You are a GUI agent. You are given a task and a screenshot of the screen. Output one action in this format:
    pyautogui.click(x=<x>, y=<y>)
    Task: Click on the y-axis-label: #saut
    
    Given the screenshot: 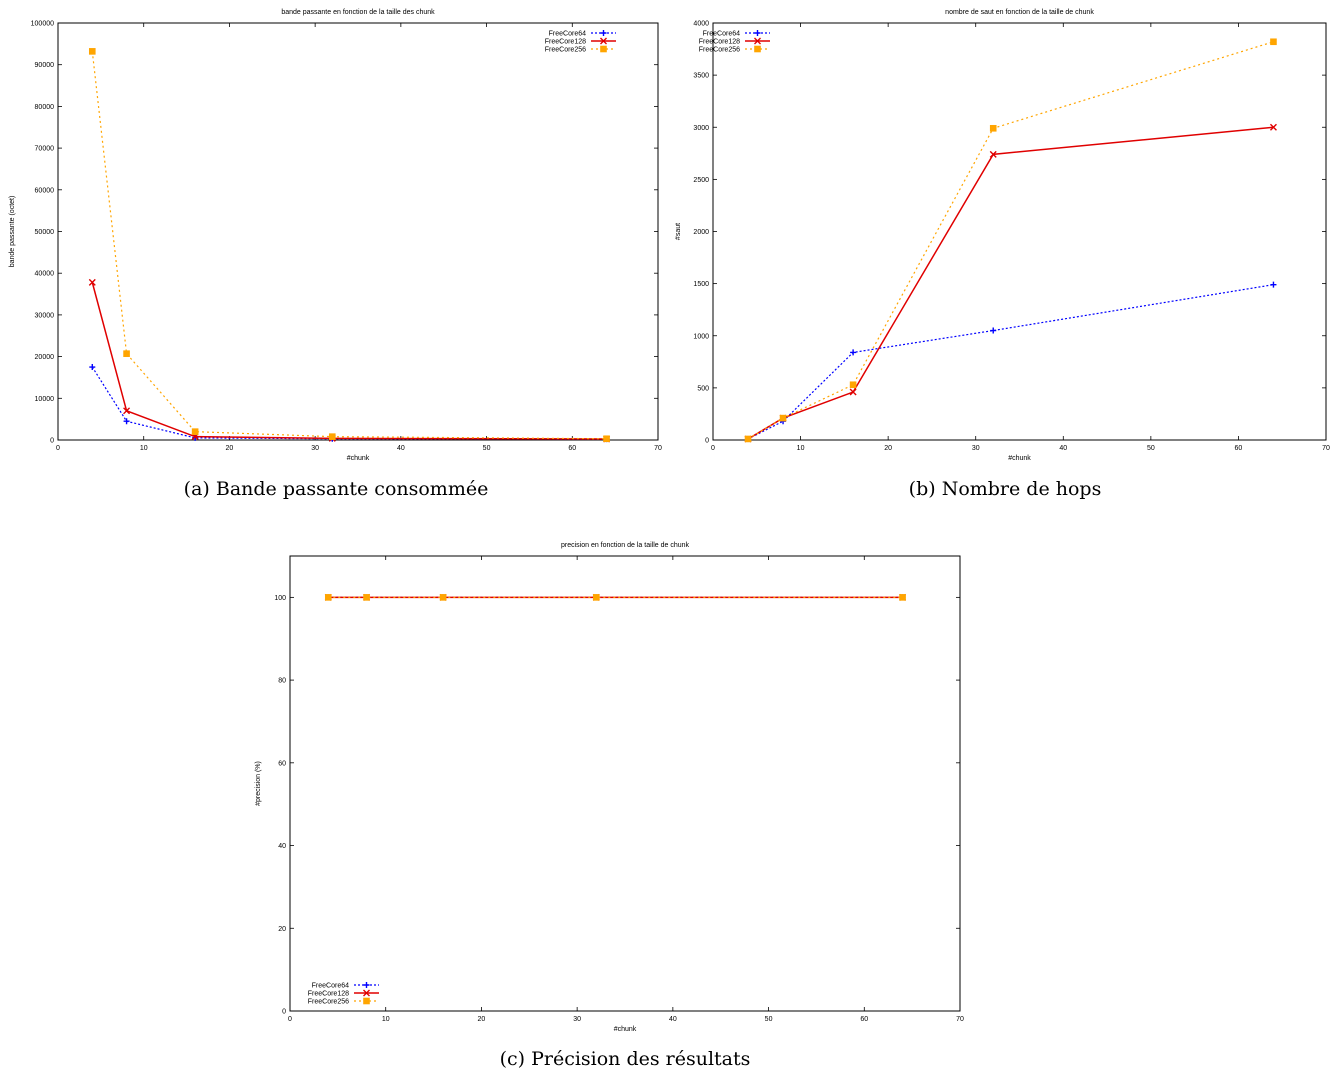 What is the action you would take?
    pyautogui.click(x=678, y=231)
    